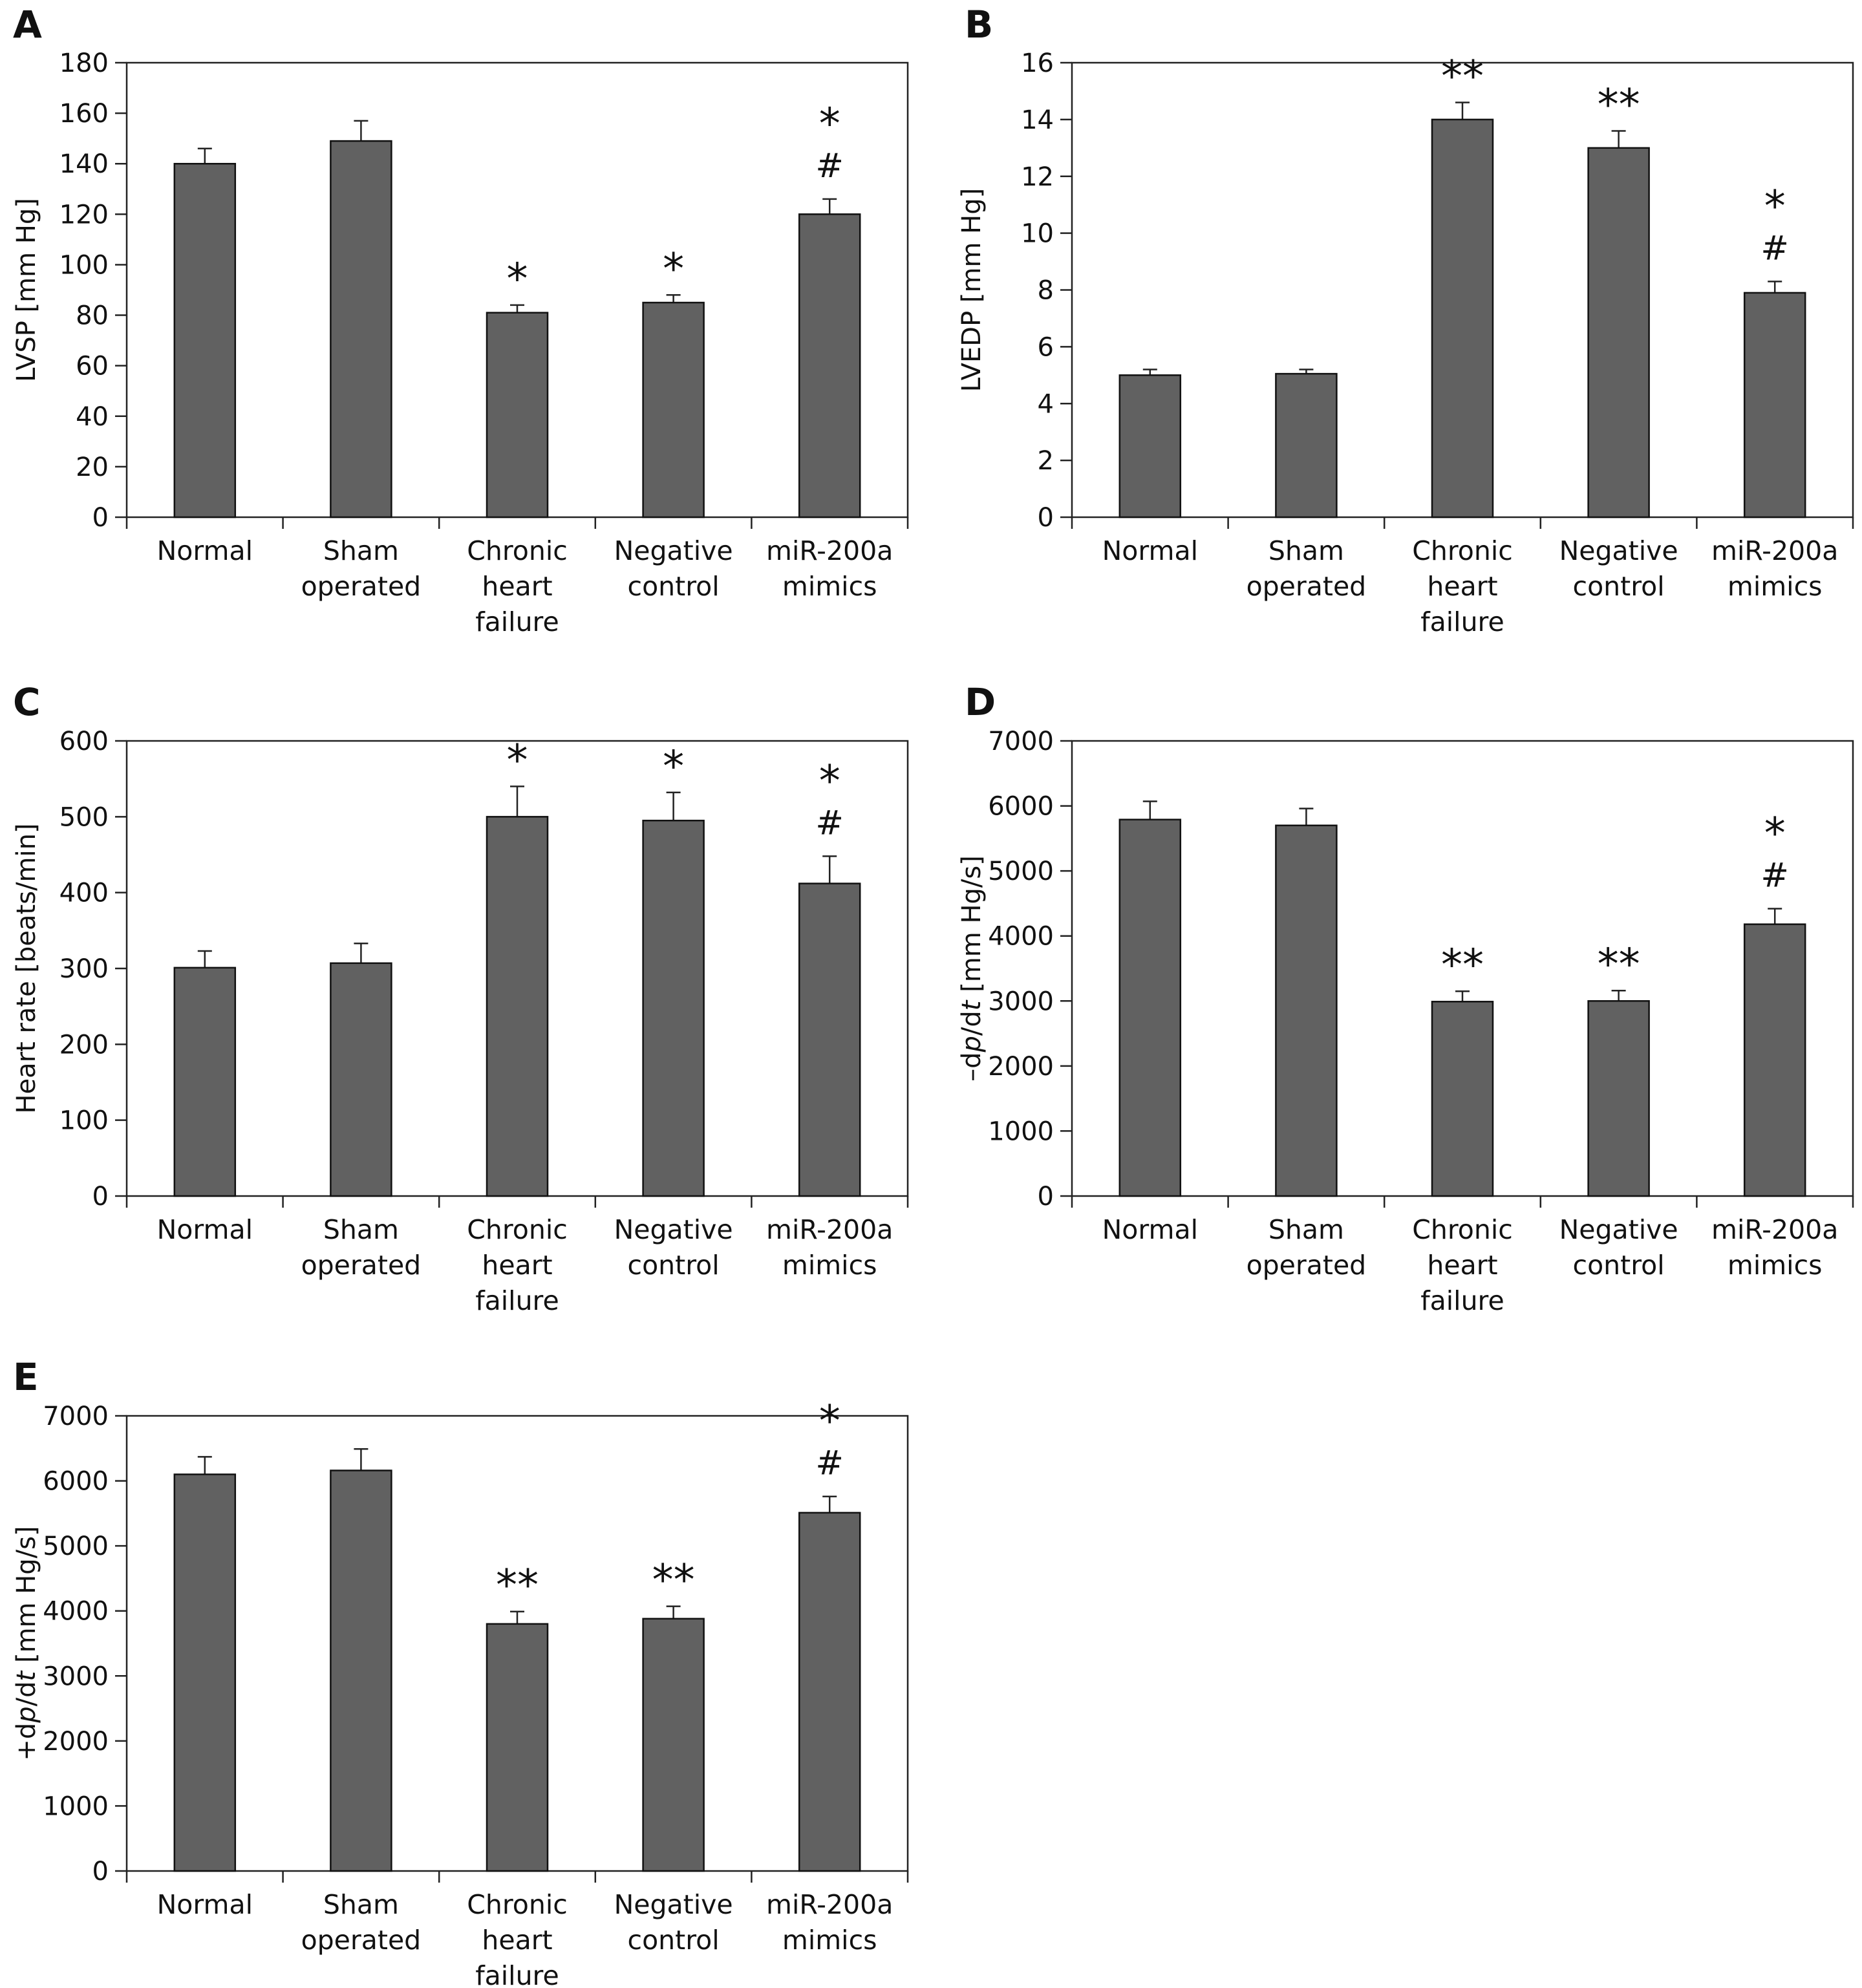 Image resolution: width=1862 pixels, height=1988 pixels. I want to click on panel-c-x-tick-label: Chronic heart failure, so click(518, 1265).